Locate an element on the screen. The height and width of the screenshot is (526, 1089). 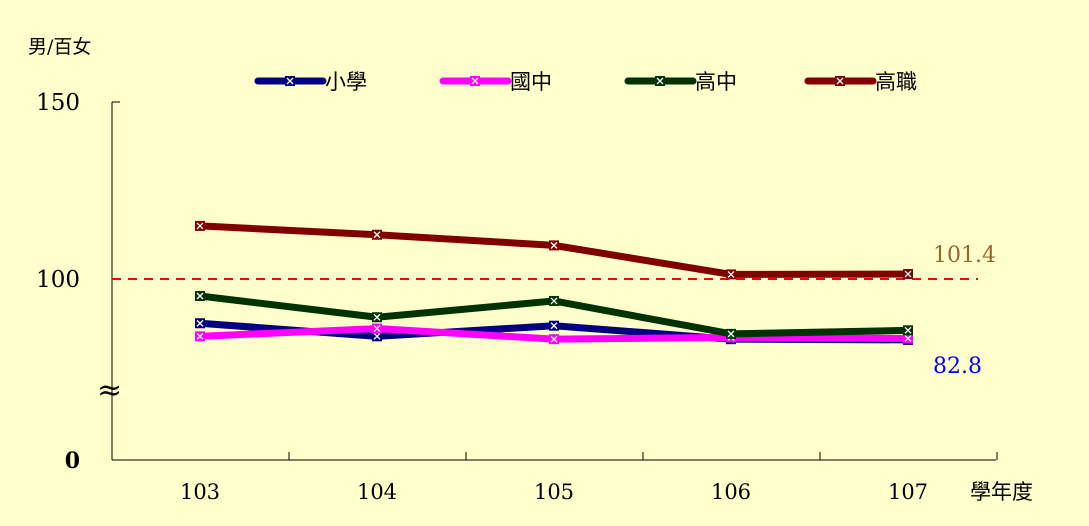
y-tick-label: 0 is located at coordinates (72, 461).